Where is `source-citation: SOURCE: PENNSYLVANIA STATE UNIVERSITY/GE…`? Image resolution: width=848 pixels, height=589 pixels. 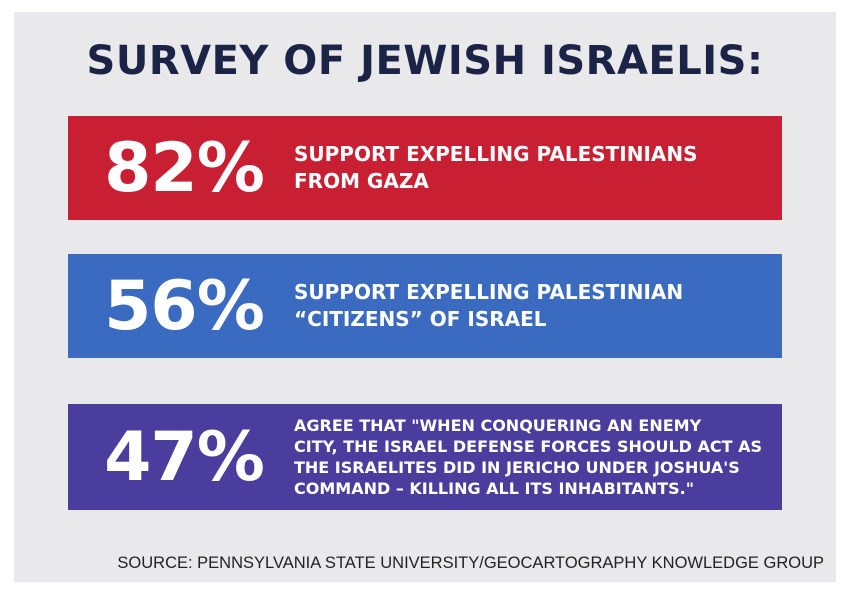 source-citation: SOURCE: PENNSYLVANIA STATE UNIVERSITY/GE… is located at coordinates (470, 563).